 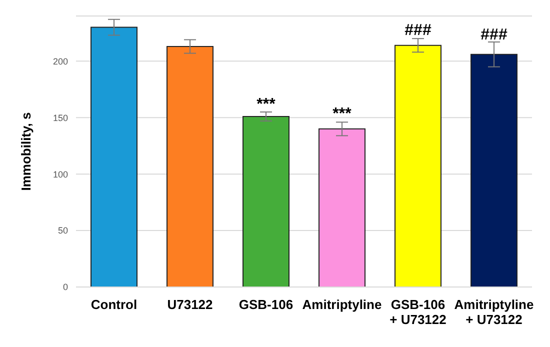 What do you see at coordinates (60, 174) in the screenshot?
I see `y-tick-label: 100` at bounding box center [60, 174].